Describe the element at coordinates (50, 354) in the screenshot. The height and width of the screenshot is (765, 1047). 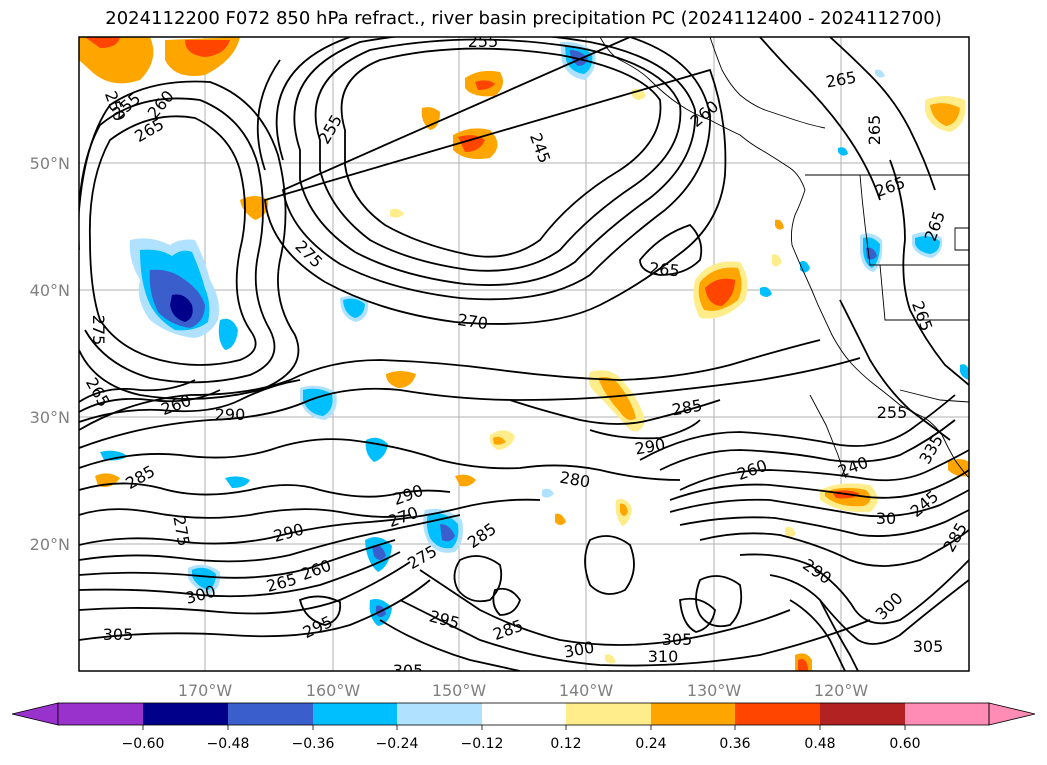
I see `latitude-labels: 50°N 40°N 30°N 20°N` at that location.